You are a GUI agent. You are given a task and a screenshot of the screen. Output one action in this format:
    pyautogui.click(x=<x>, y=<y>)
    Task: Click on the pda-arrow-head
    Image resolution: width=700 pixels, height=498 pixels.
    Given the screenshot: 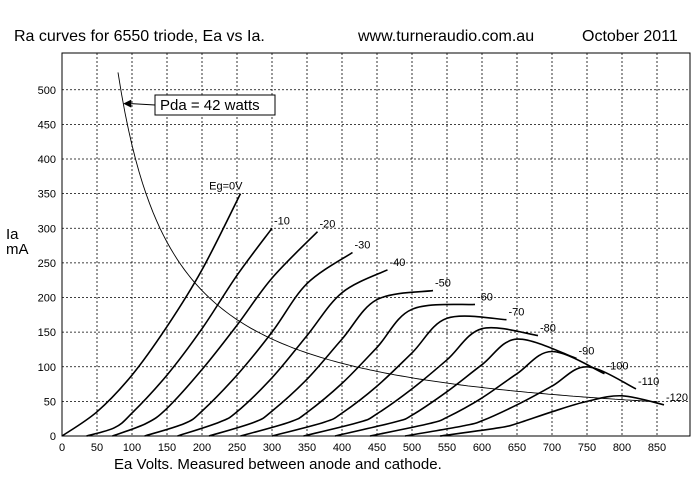 What is the action you would take?
    pyautogui.click(x=127, y=103)
    